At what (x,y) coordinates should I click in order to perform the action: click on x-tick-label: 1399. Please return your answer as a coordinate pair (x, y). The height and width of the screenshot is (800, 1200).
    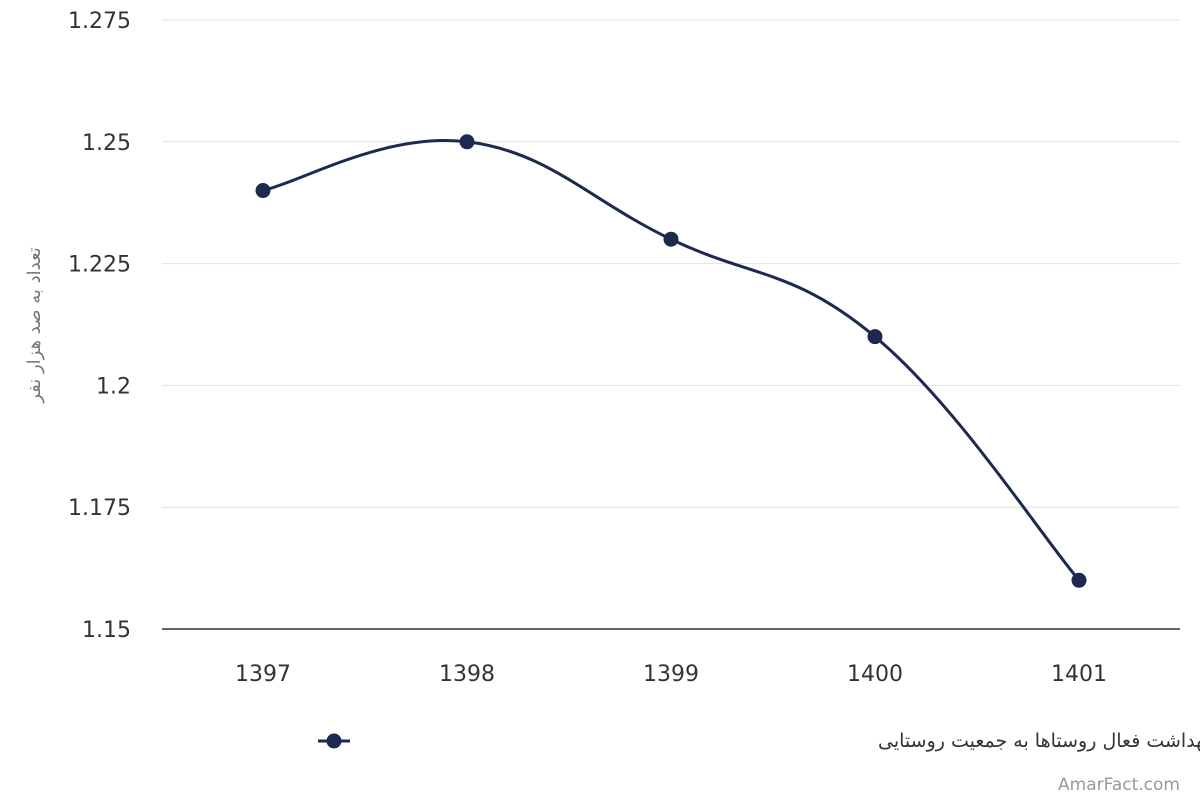
    Looking at the image, I should click on (671, 674).